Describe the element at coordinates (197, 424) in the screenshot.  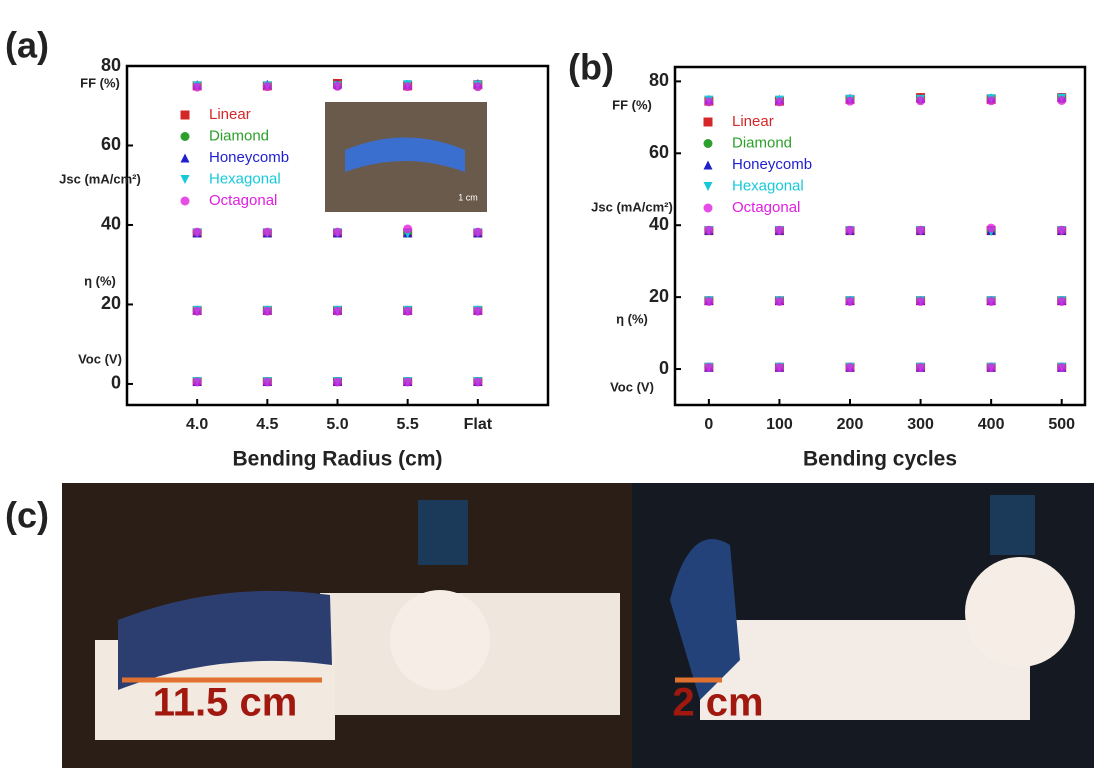
I see `x-tick-label: 4.0` at that location.